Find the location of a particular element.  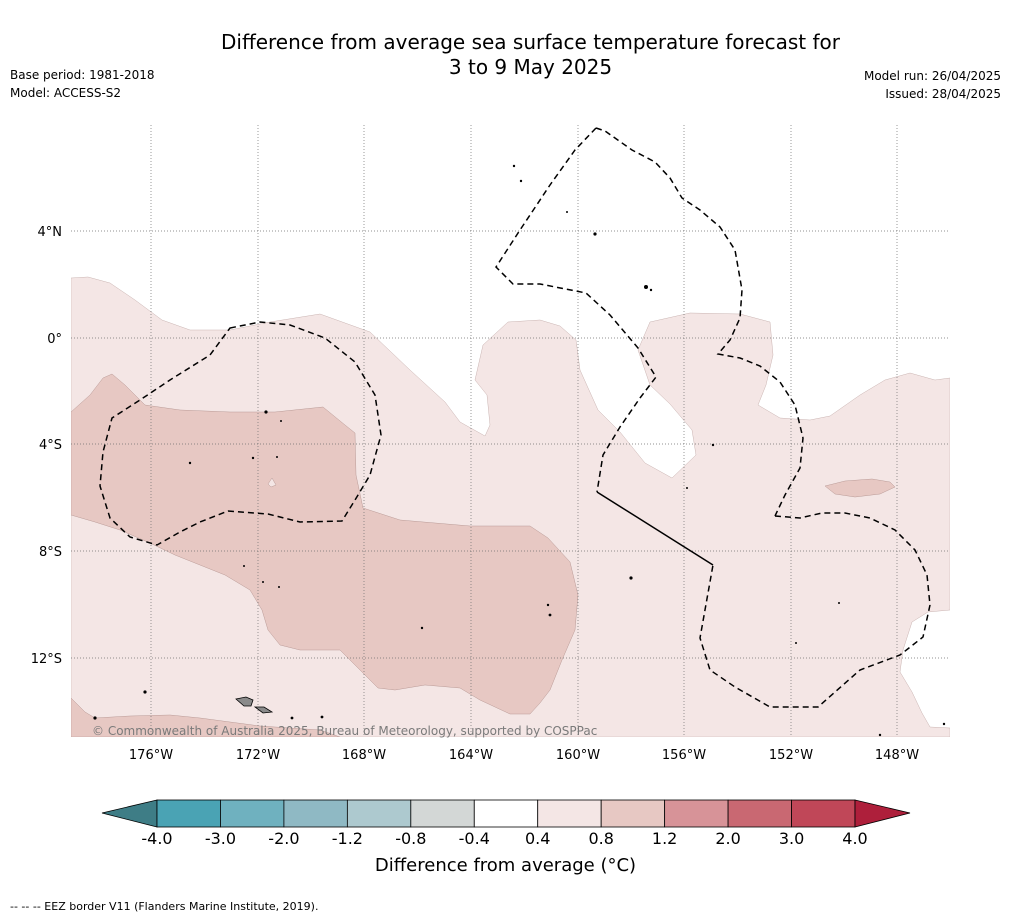

colorbar-tick-label: -1.2 is located at coordinates (347, 838).